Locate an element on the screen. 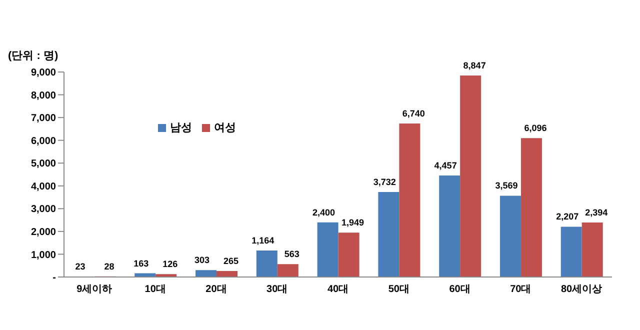  x-tick-label: 60대 is located at coordinates (459, 290).